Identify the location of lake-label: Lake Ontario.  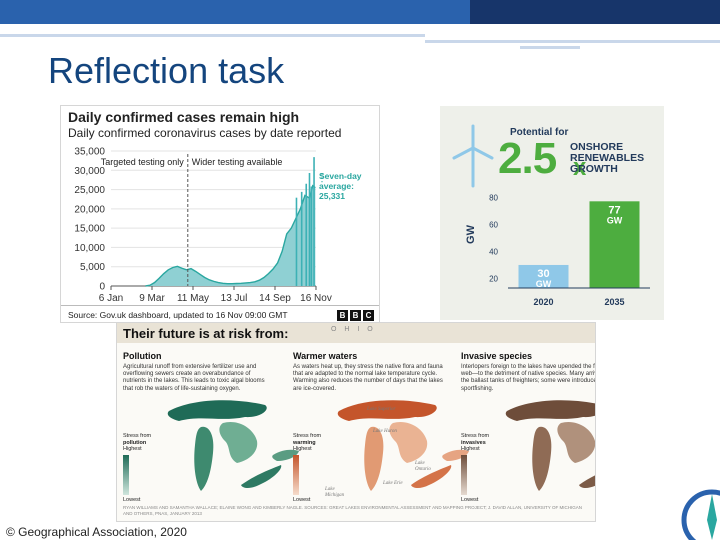
(423, 466).